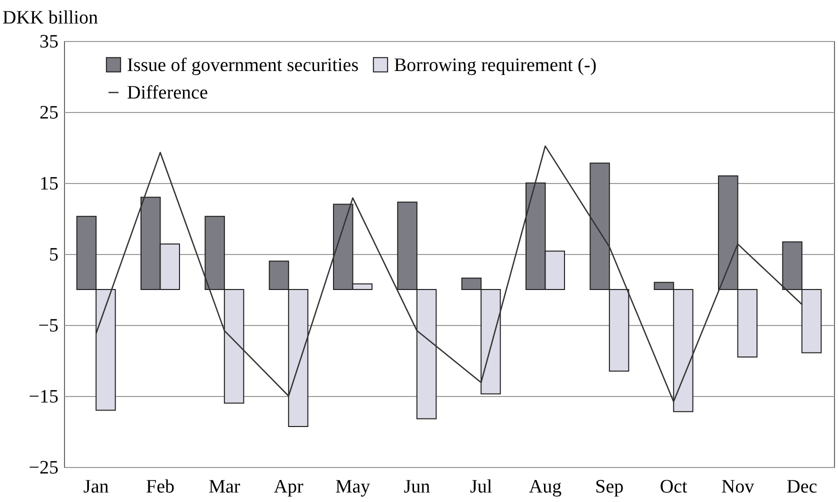 Image resolution: width=838 pixels, height=502 pixels. Describe the element at coordinates (802, 487) in the screenshot. I see `x-tick-label: Dec` at that location.